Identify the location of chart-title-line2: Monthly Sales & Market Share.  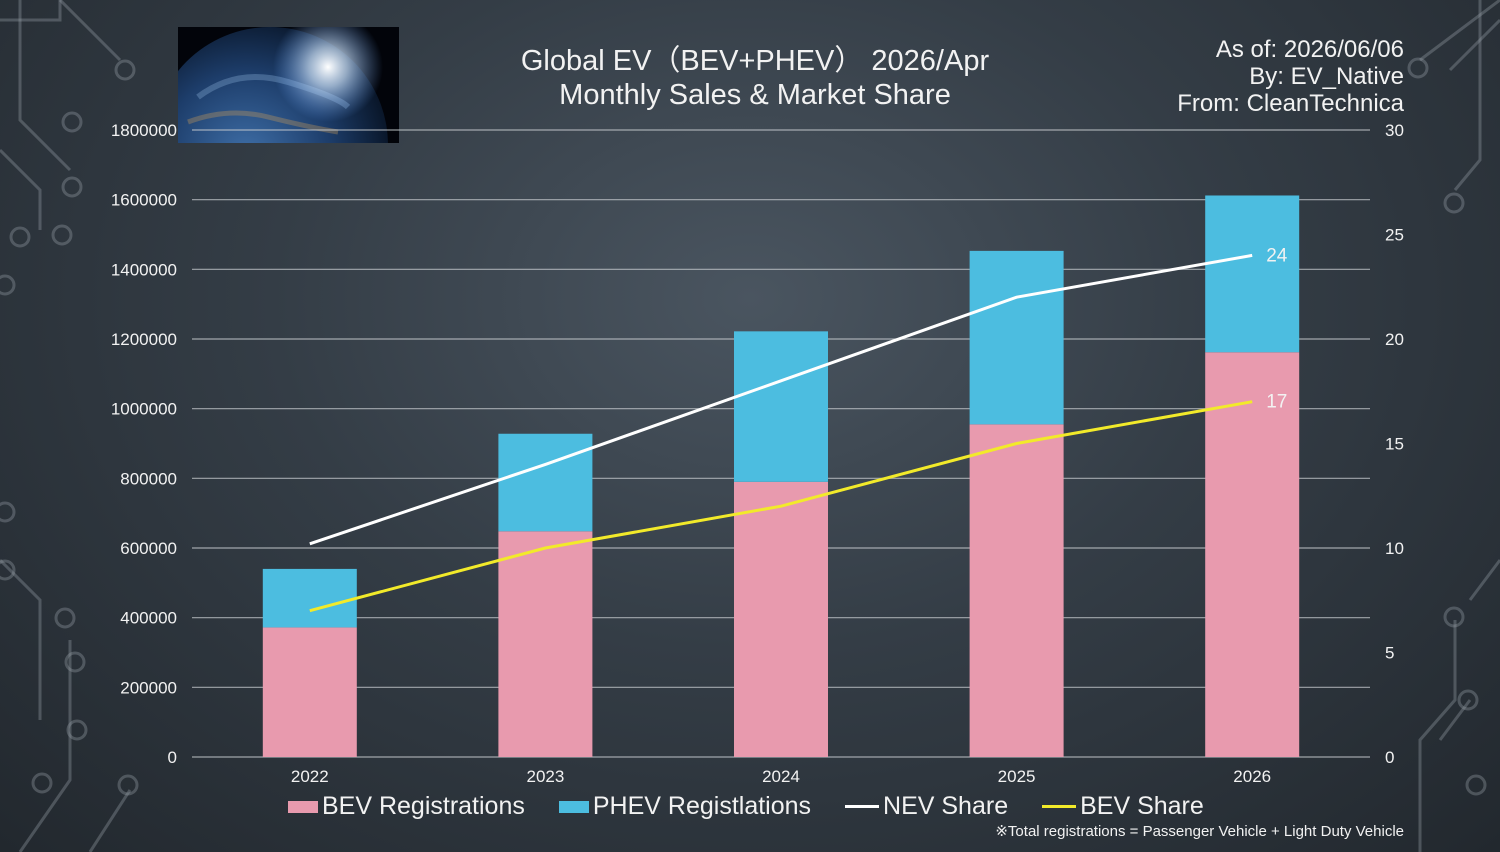
(755, 95).